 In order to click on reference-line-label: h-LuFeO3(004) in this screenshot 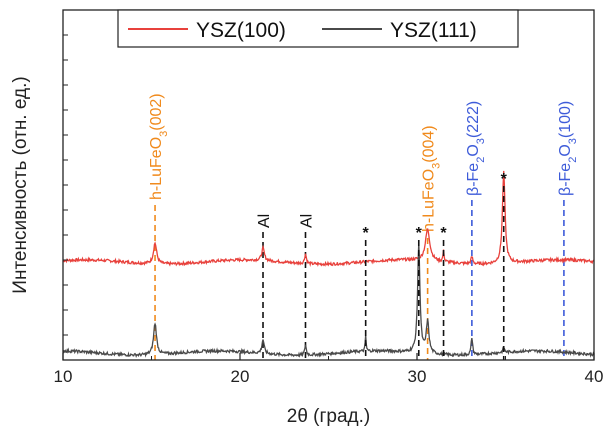, I will do `click(432, 178)`.